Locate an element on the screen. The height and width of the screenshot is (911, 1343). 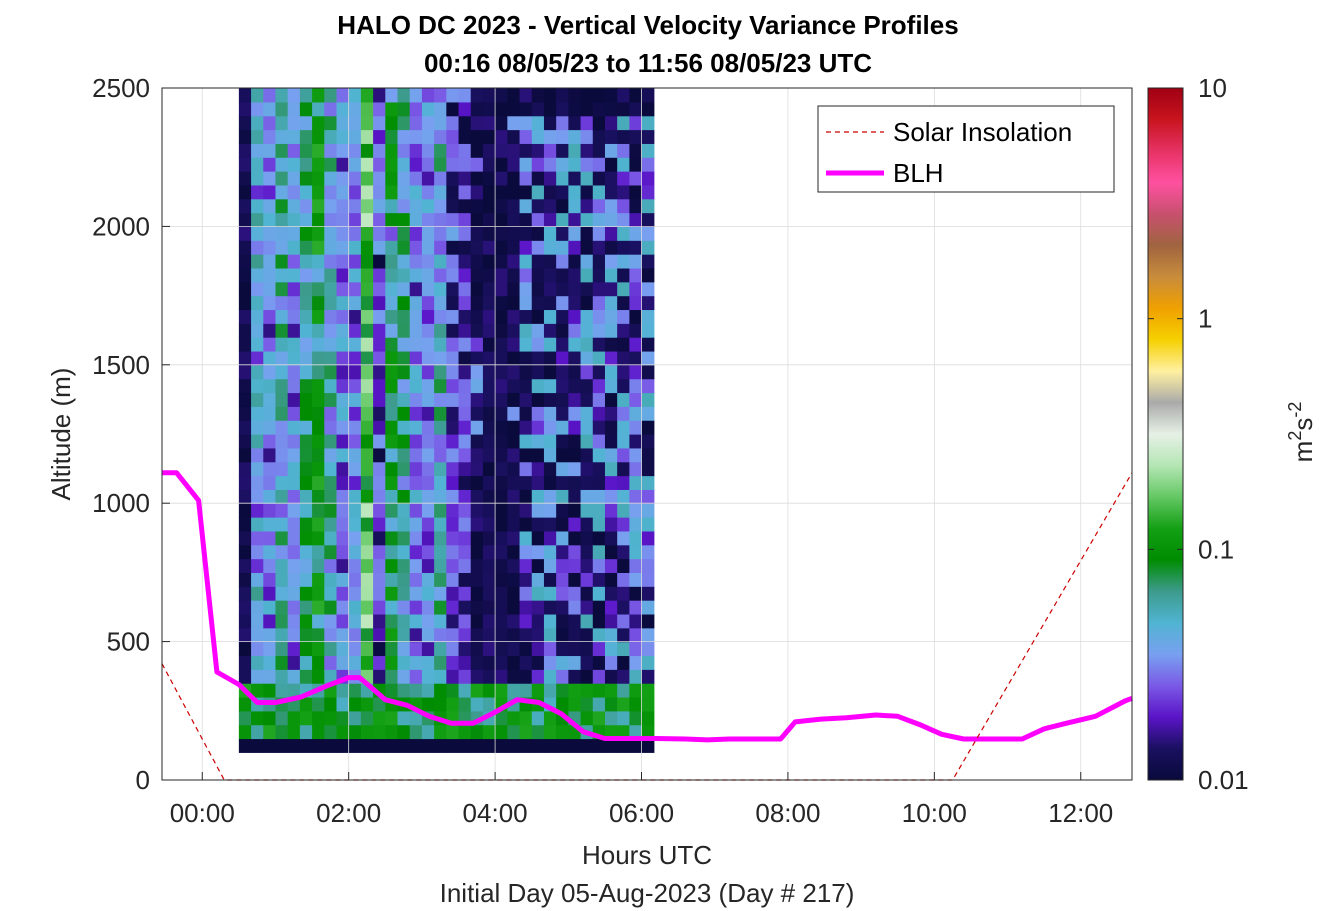
y-tick-label: 0 is located at coordinates (143, 780).